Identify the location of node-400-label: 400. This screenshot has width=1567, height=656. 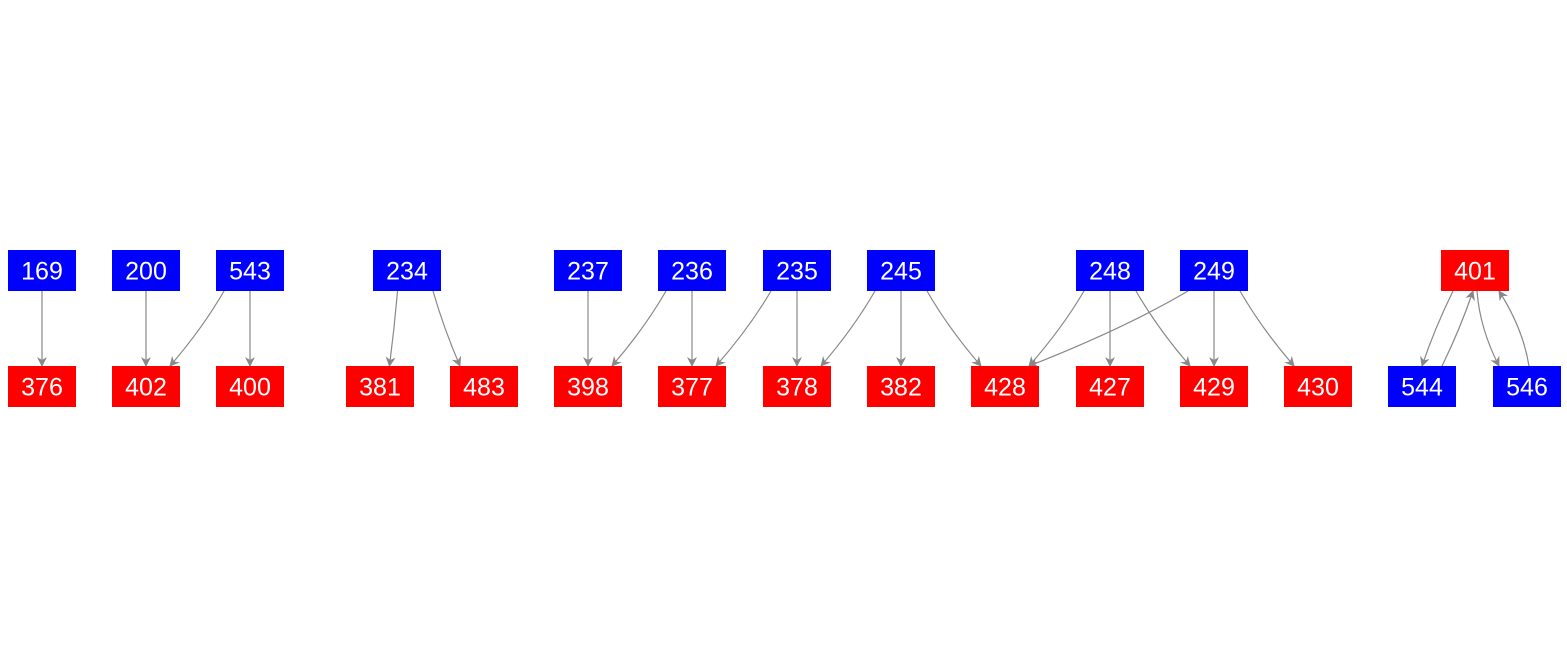
(250, 388).